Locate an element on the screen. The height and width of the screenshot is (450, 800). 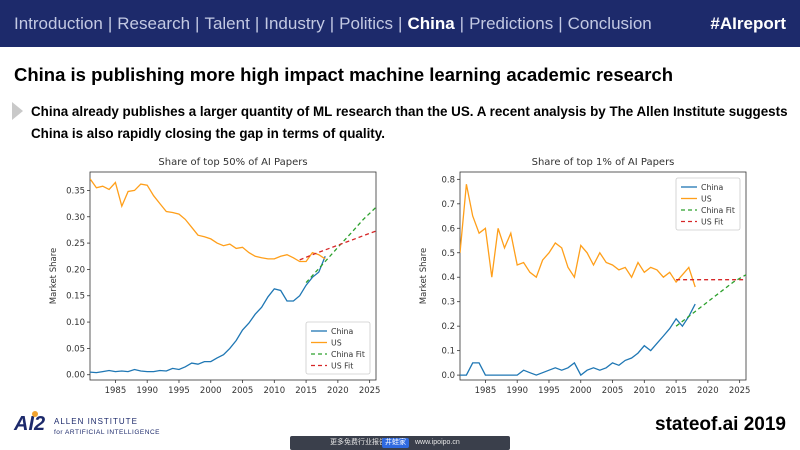
promo-banner: 更多免费行业报告 井蛙家 www.ipoipo.cn is located at coordinates (400, 443).